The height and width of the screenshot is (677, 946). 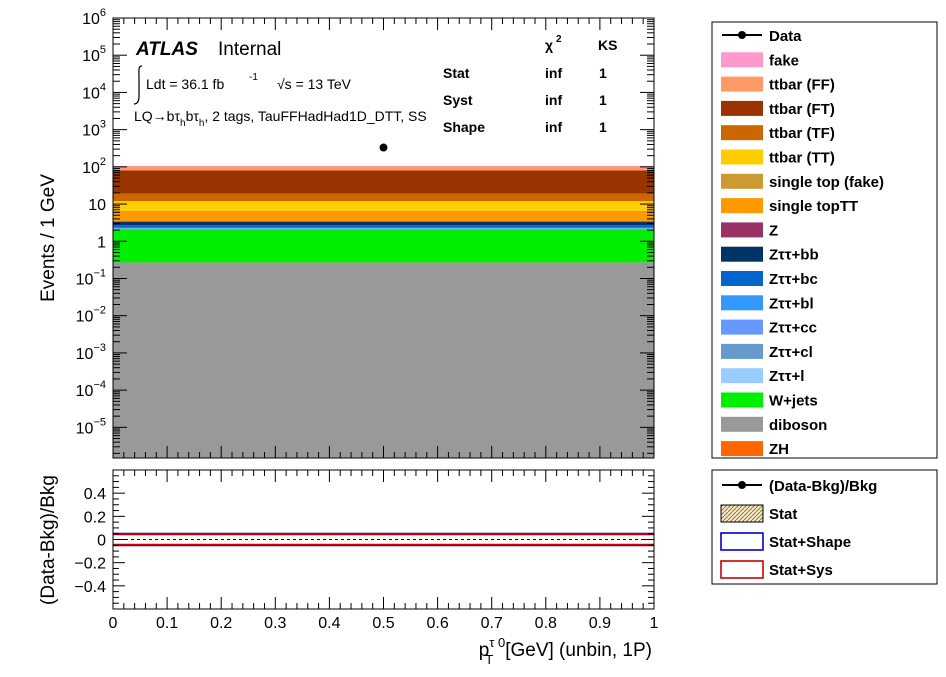 I want to click on legend-label: single top (fake), so click(x=826, y=182).